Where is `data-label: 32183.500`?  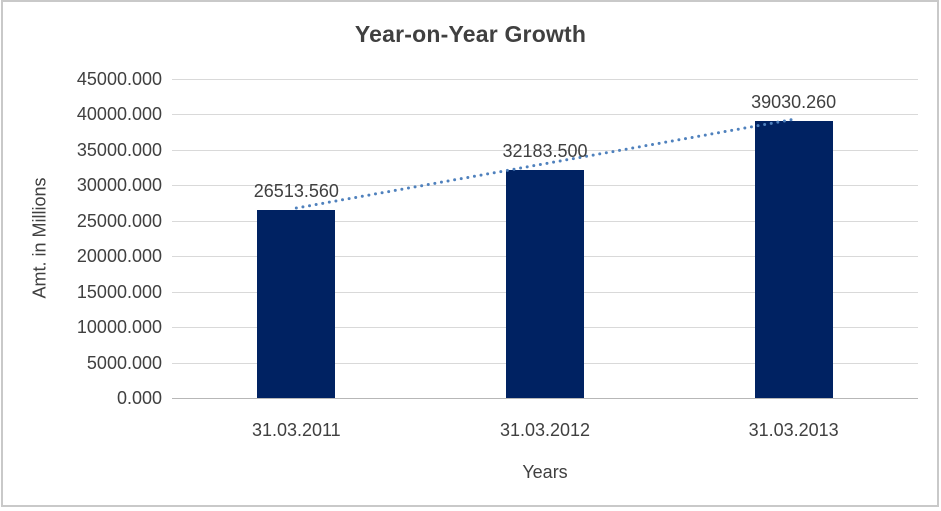 data-label: 32183.500 is located at coordinates (545, 150).